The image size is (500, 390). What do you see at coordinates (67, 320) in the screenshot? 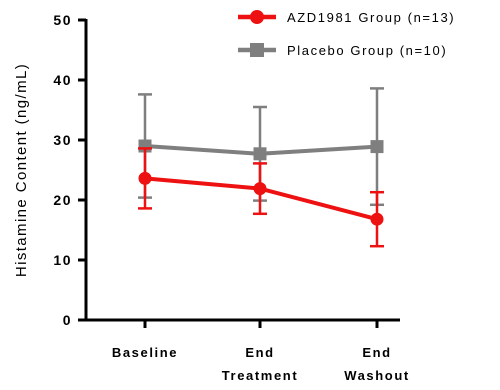
I see `y-tick-label: 0` at bounding box center [67, 320].